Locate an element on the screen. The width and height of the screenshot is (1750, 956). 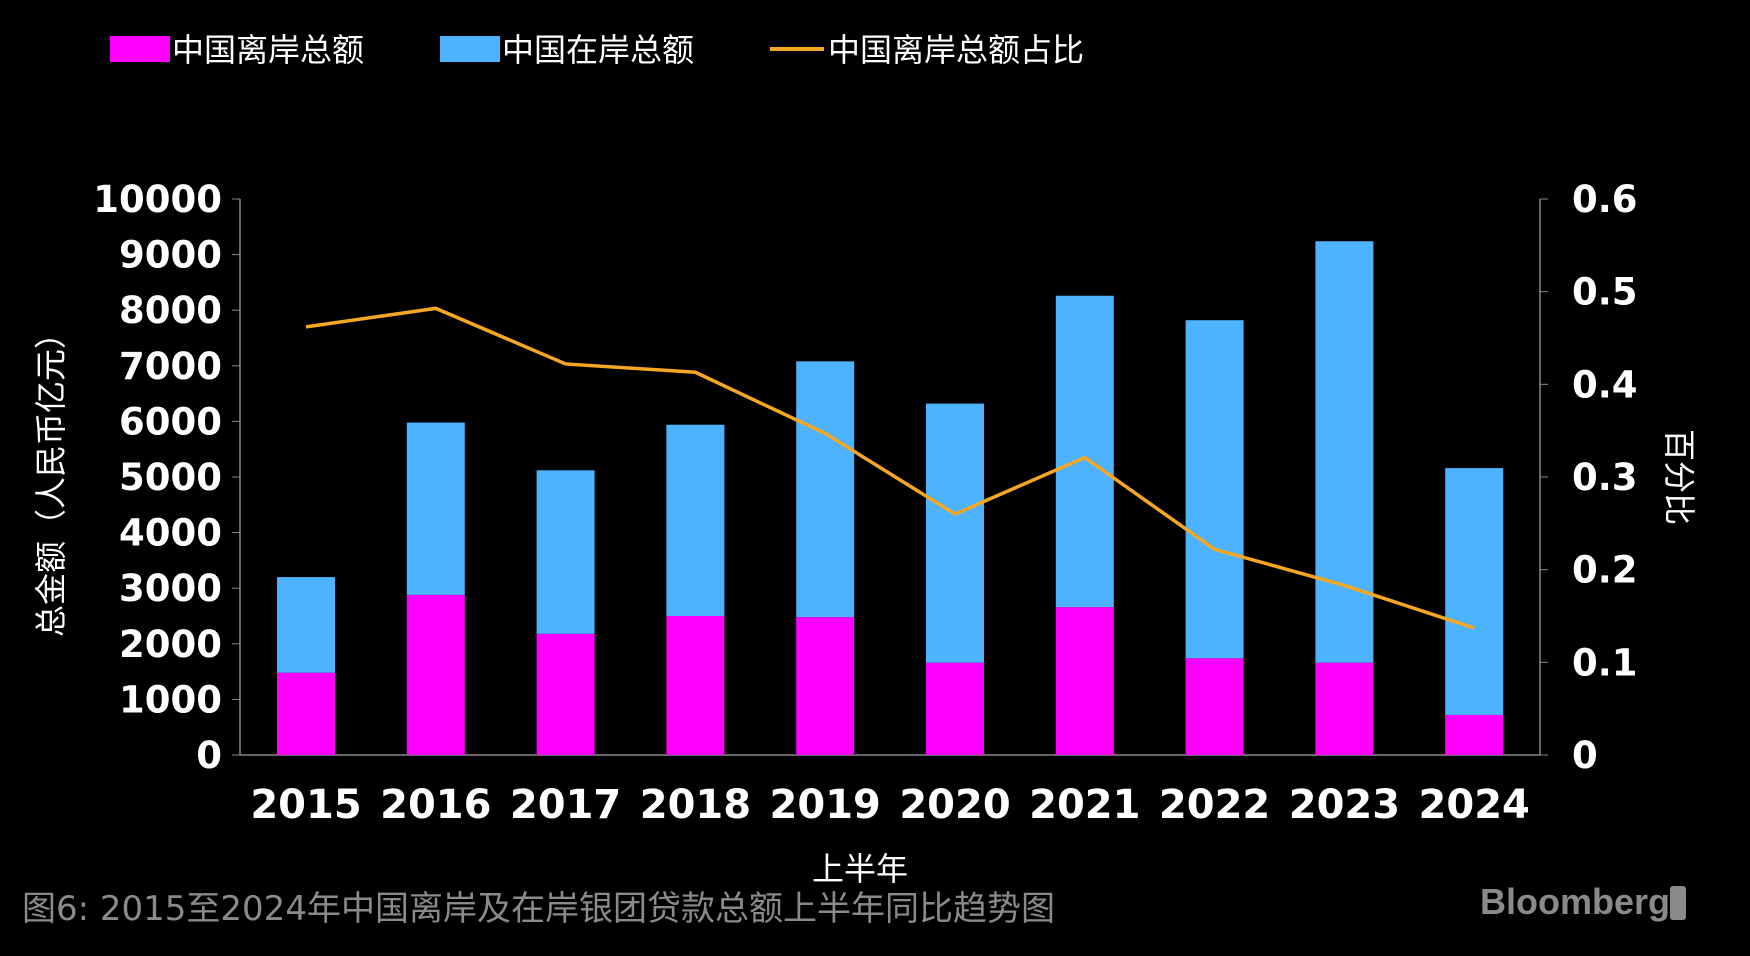
x-tick-label: 2015 is located at coordinates (305, 805).